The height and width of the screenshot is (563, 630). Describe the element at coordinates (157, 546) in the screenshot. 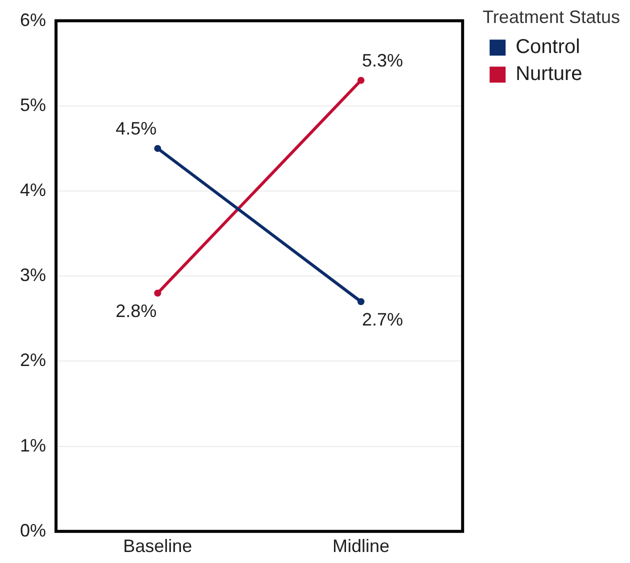

I see `x-tick-label: Baseline` at that location.